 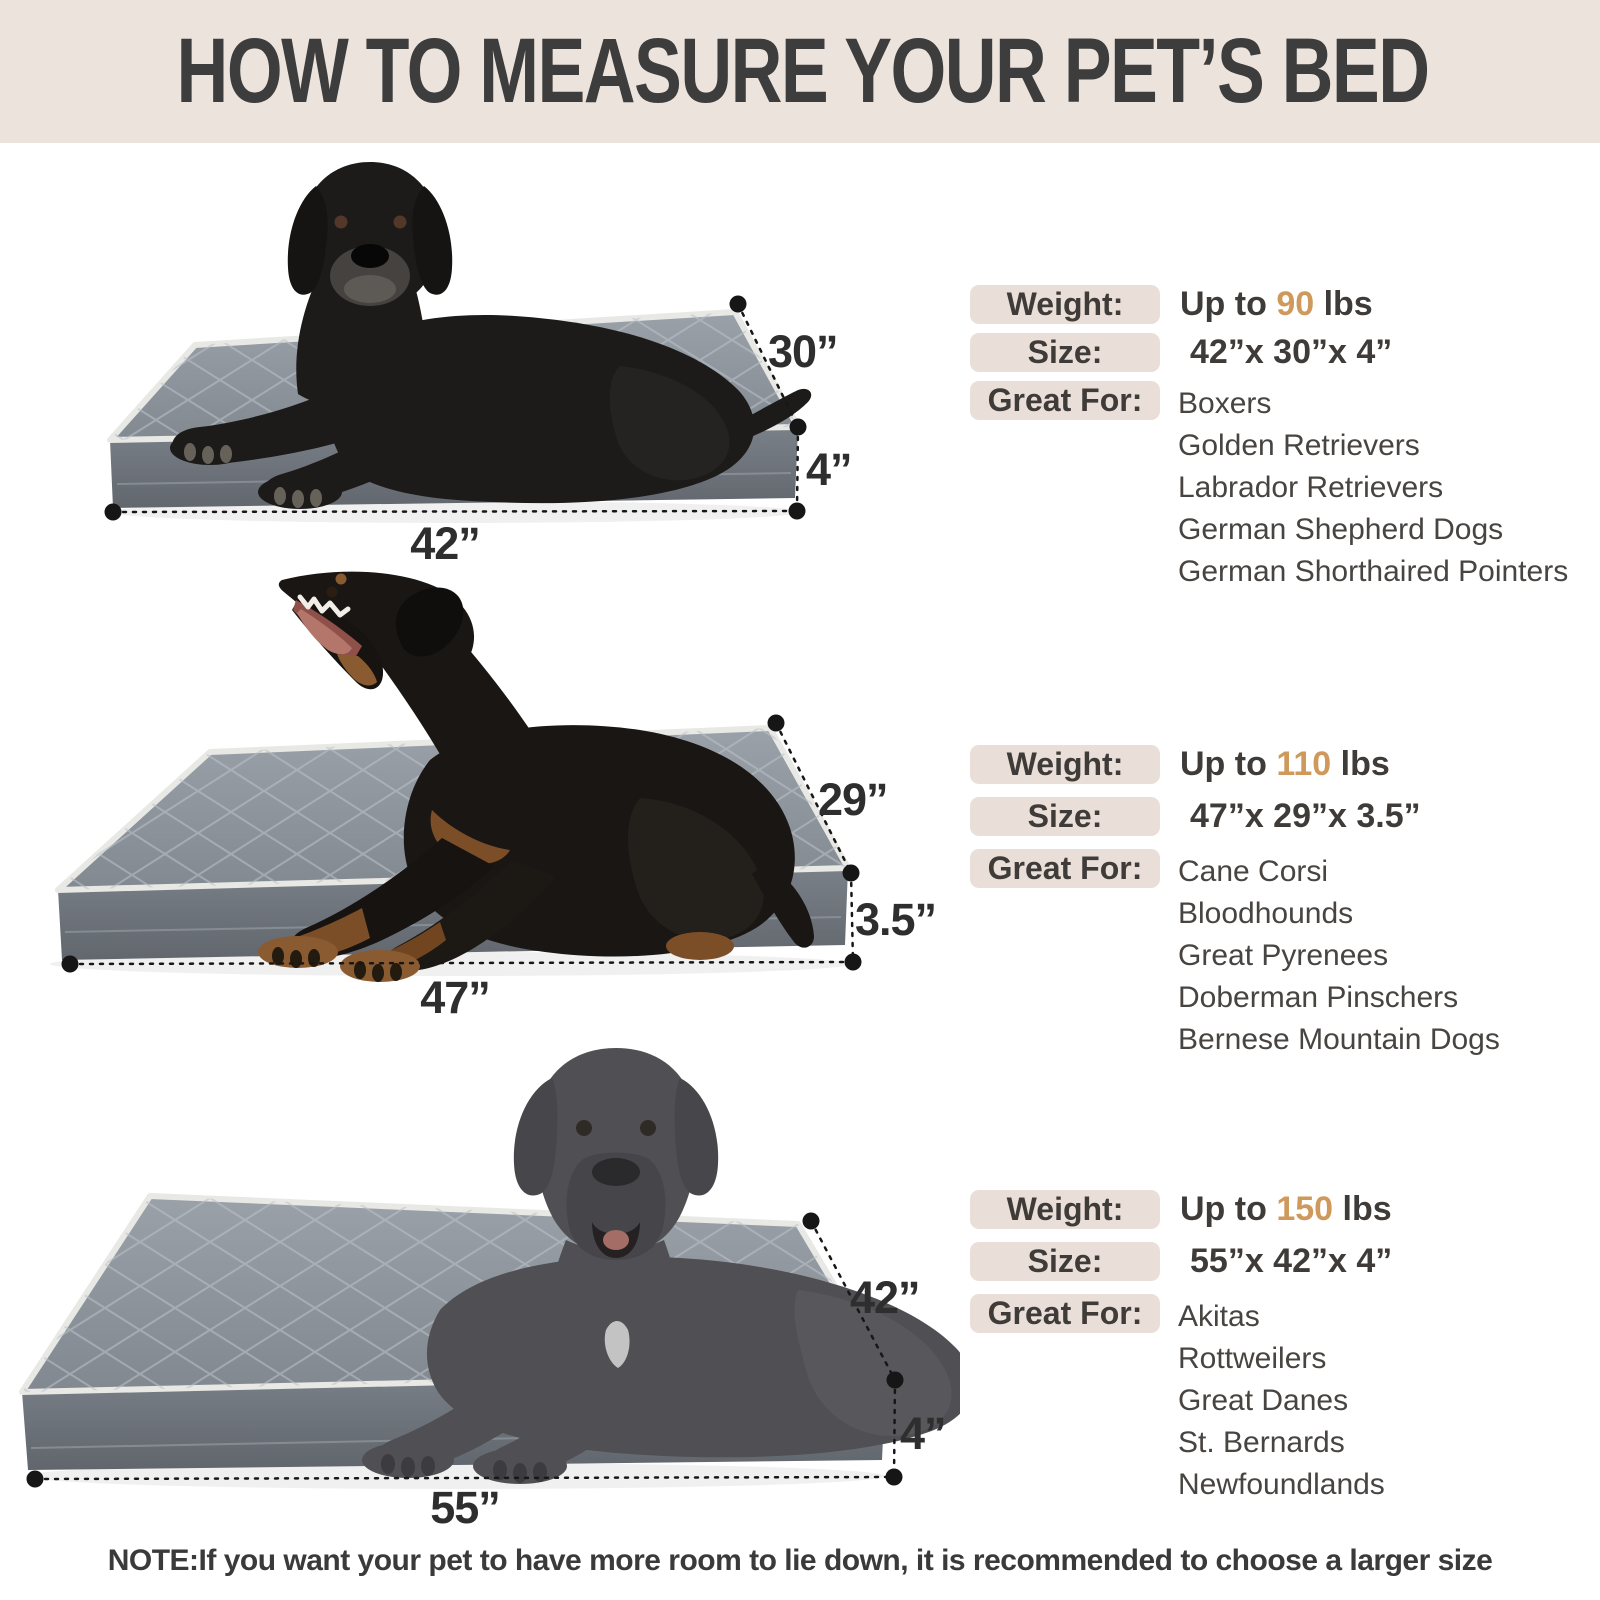 What do you see at coordinates (455, 997) in the screenshot?
I see `dim-width-label: 47”` at bounding box center [455, 997].